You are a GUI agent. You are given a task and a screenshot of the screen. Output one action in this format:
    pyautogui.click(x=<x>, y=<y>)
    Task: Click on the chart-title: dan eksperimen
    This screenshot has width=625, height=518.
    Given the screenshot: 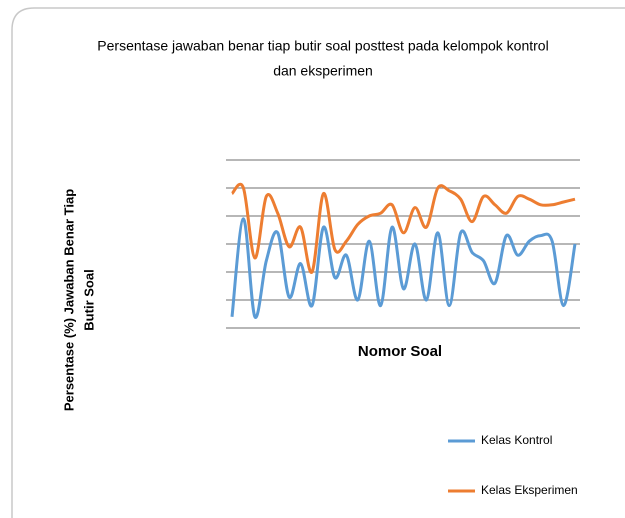 What is the action you would take?
    pyautogui.click(x=323, y=71)
    